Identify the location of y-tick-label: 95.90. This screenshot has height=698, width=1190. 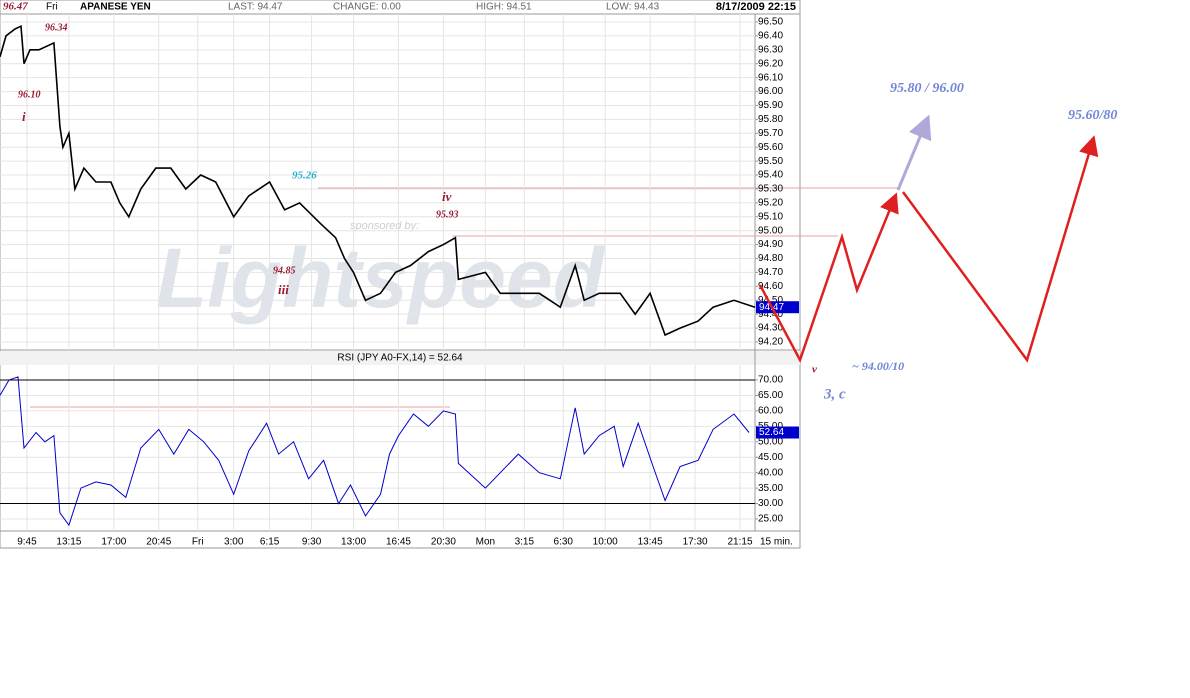
(770, 105).